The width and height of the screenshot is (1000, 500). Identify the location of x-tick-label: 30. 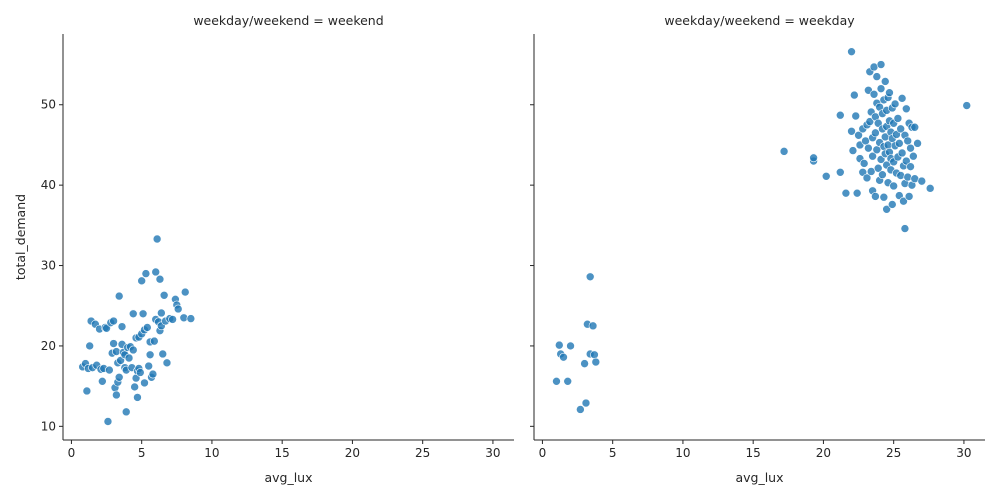
(492, 453).